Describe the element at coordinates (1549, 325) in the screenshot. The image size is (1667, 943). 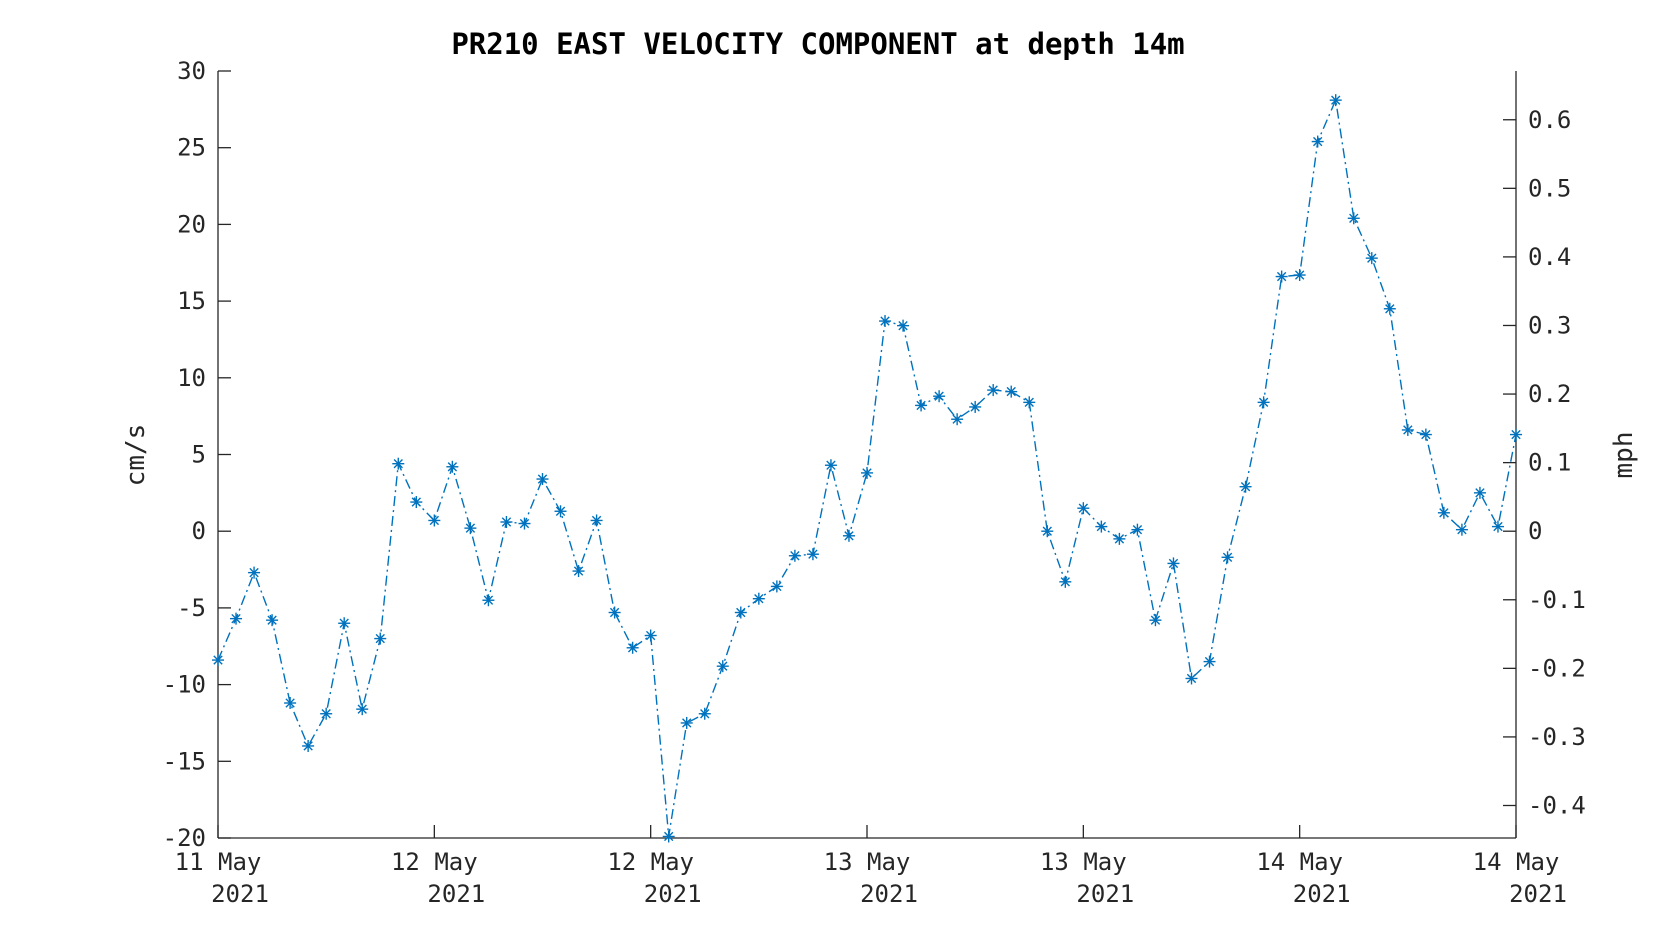
I see `y2-tick-label: 0.3` at that location.